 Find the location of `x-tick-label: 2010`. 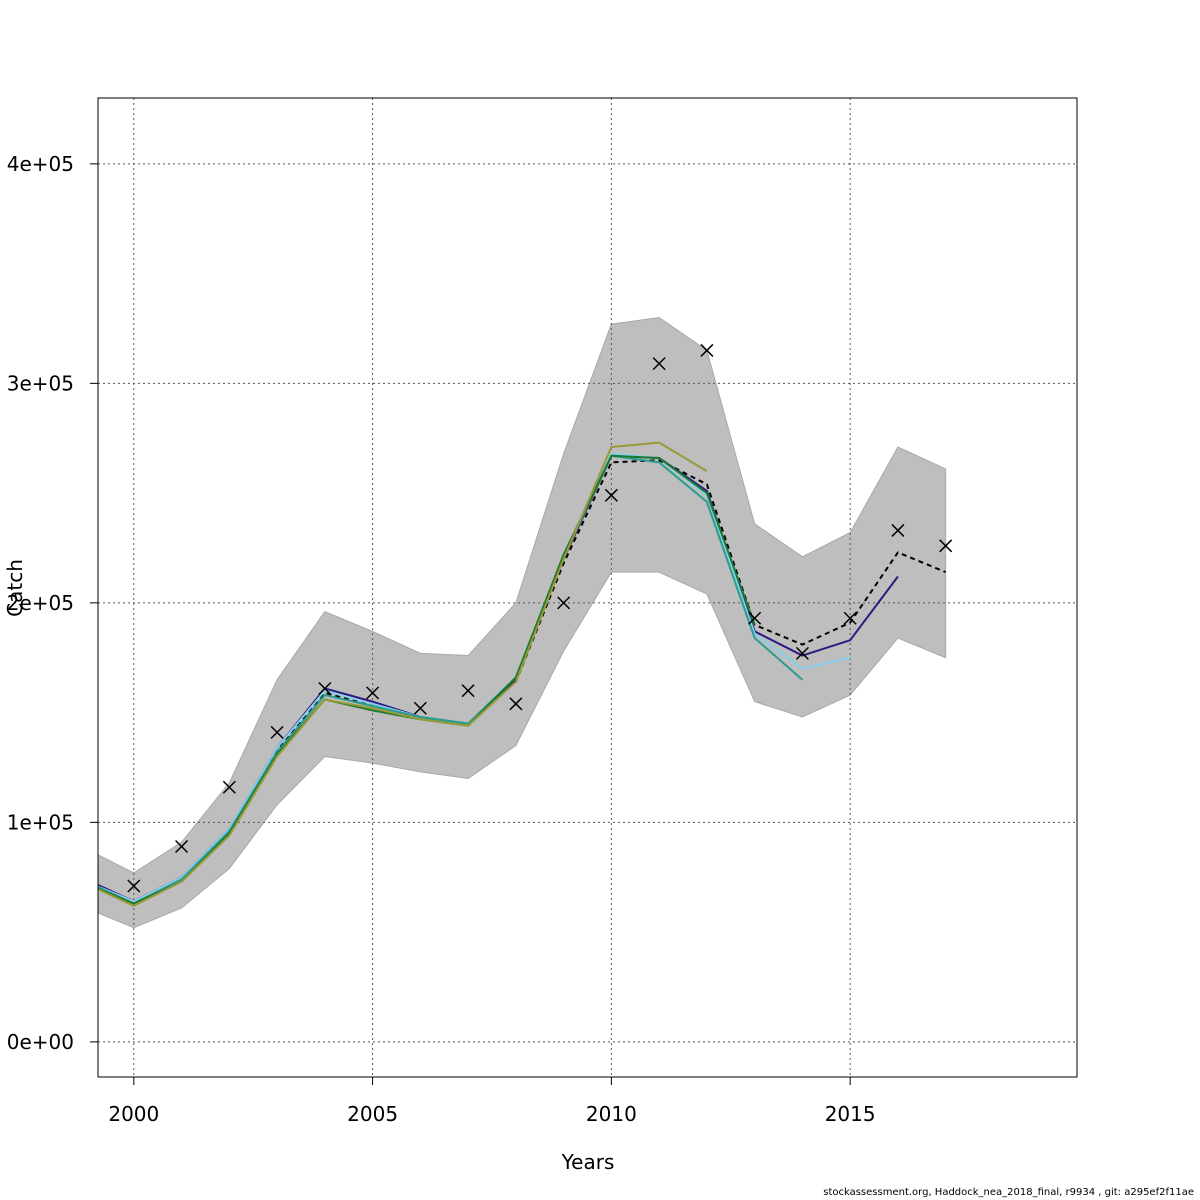

x-tick-label: 2010 is located at coordinates (611, 1114).